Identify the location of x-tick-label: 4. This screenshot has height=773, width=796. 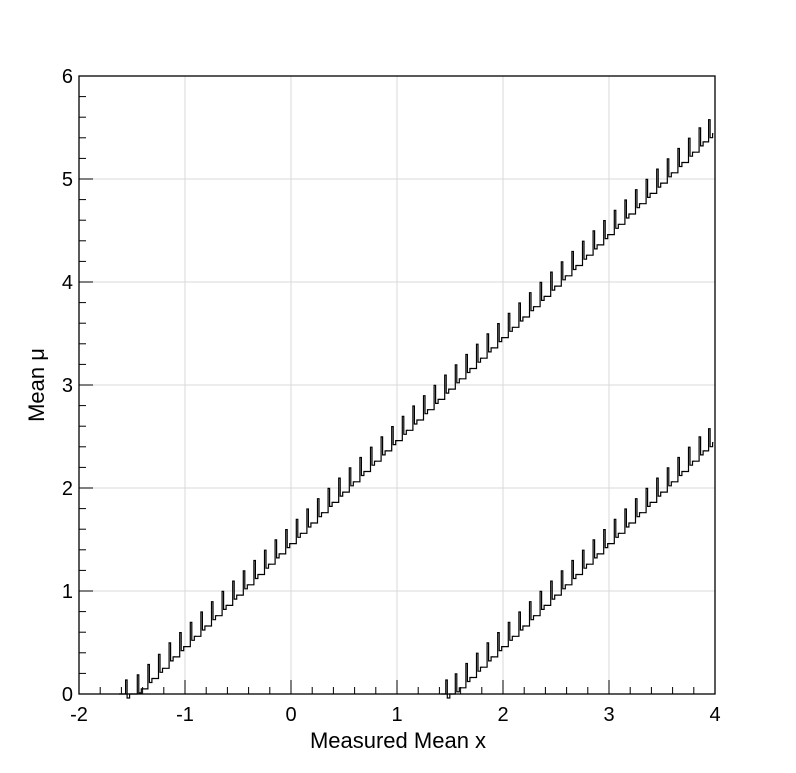
(714, 715).